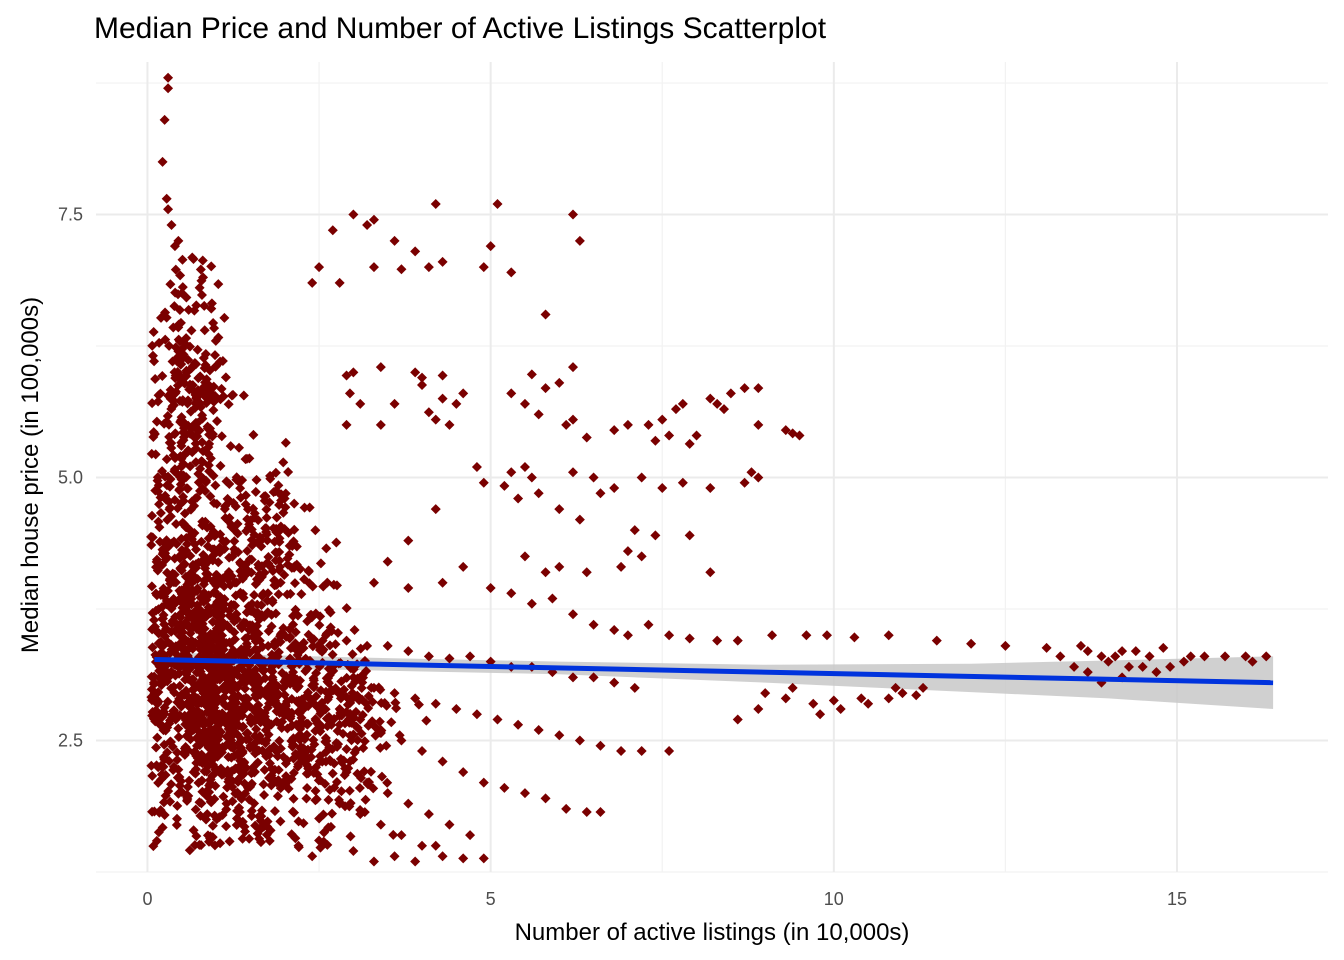  I want to click on x-tick-label: 15, so click(1177, 899).